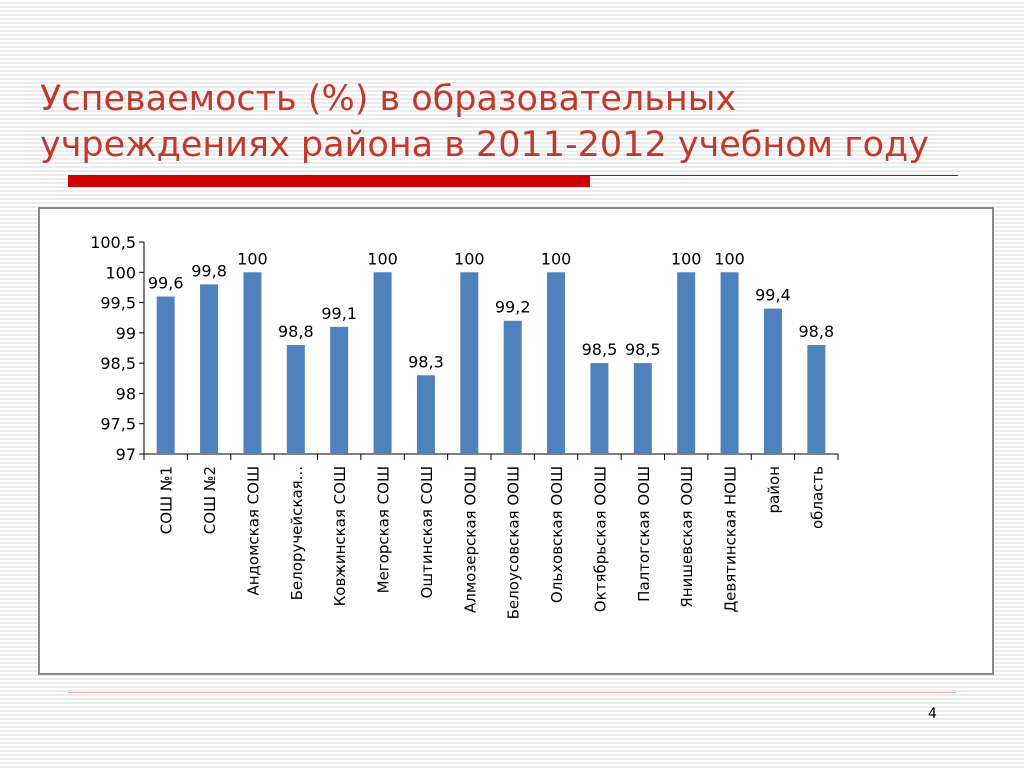 The height and width of the screenshot is (768, 1024). I want to click on y-tick-label: 100, so click(120, 272).